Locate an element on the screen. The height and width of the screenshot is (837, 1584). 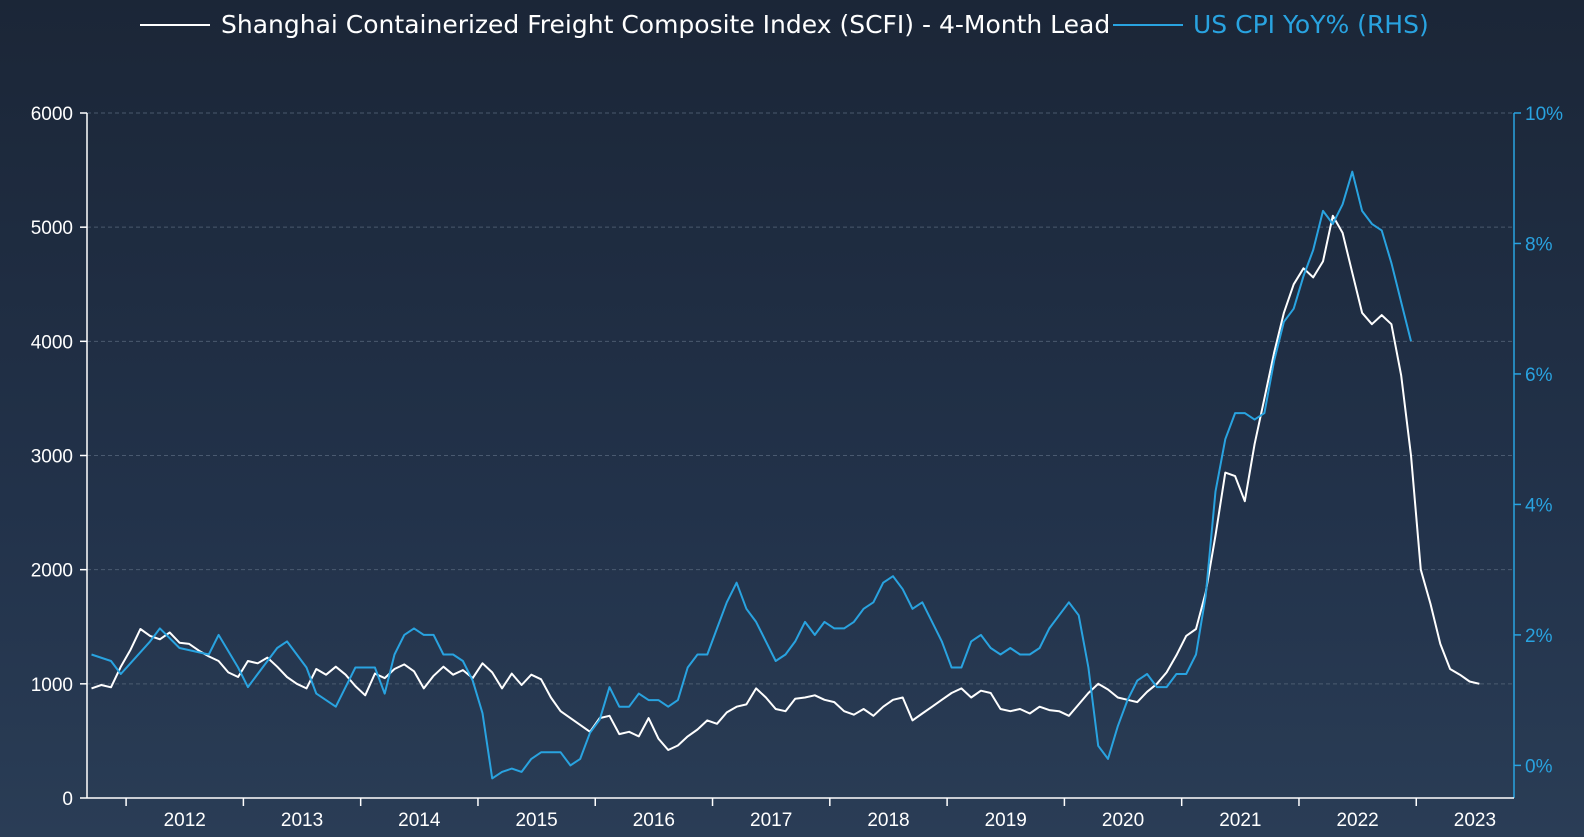
x-tick-label: 2018 is located at coordinates (888, 820).